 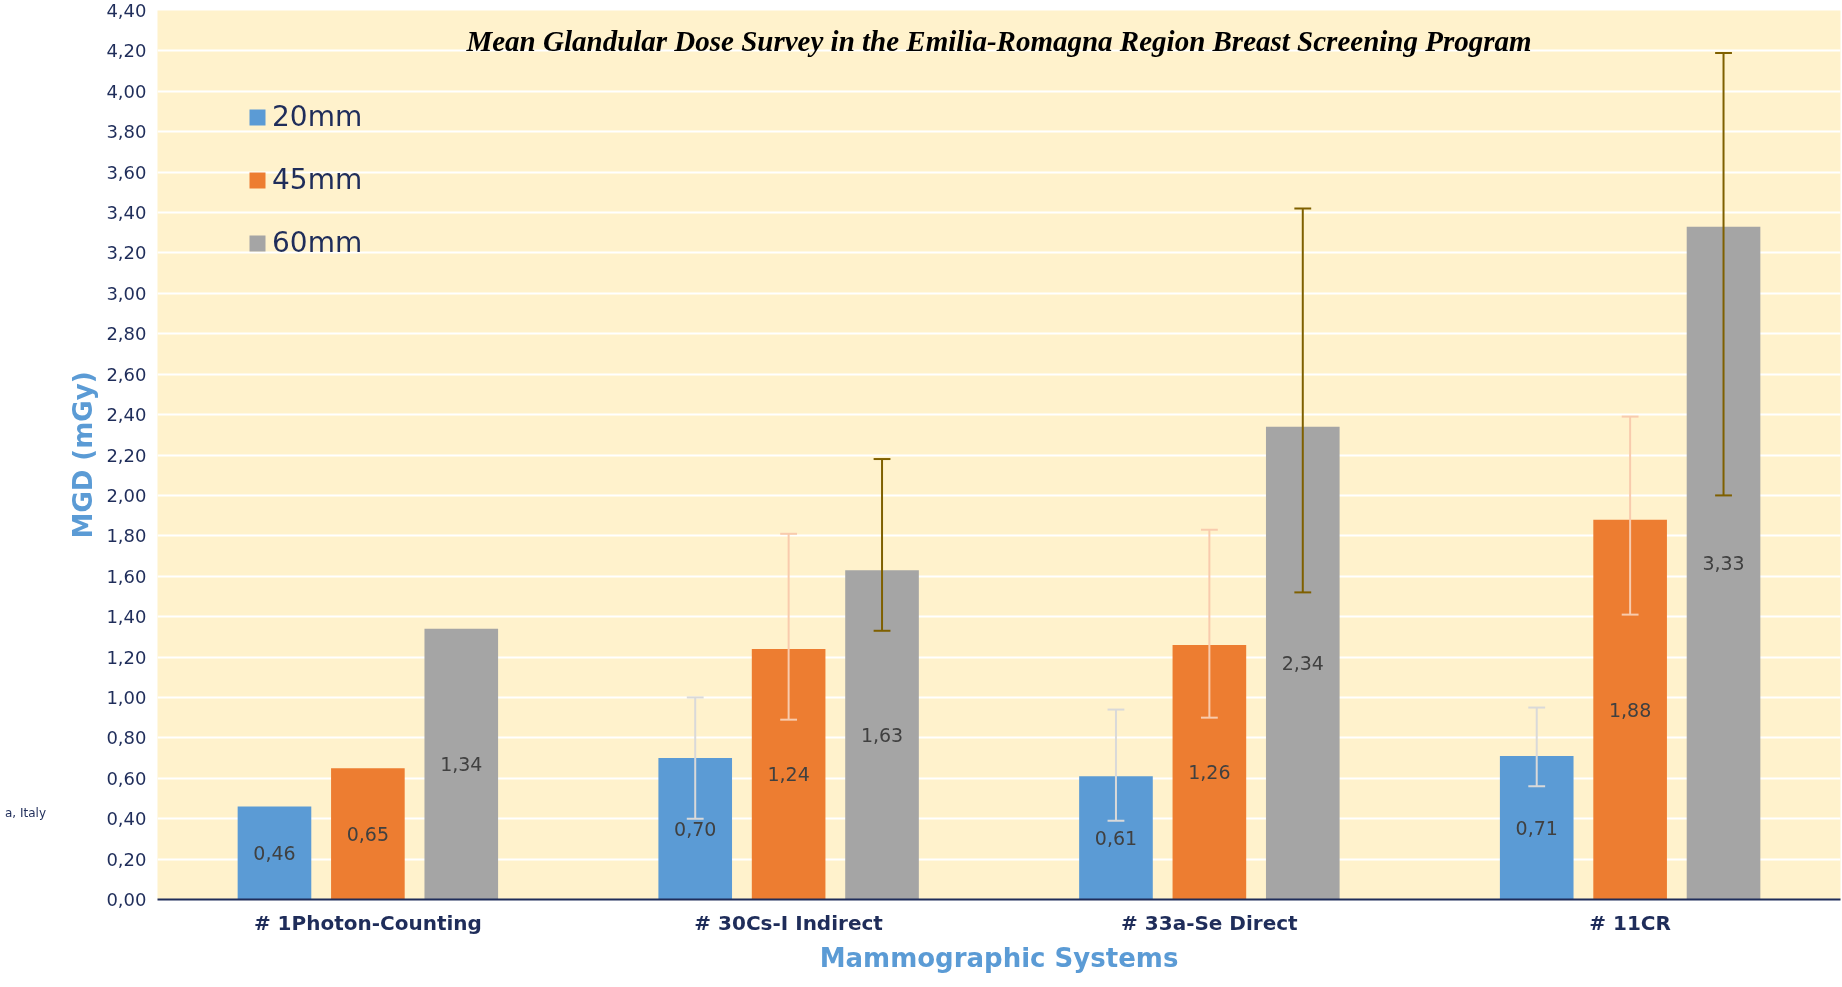 What do you see at coordinates (789, 922) in the screenshot?
I see `x-tick-label: # 30Cs-I Indirect` at bounding box center [789, 922].